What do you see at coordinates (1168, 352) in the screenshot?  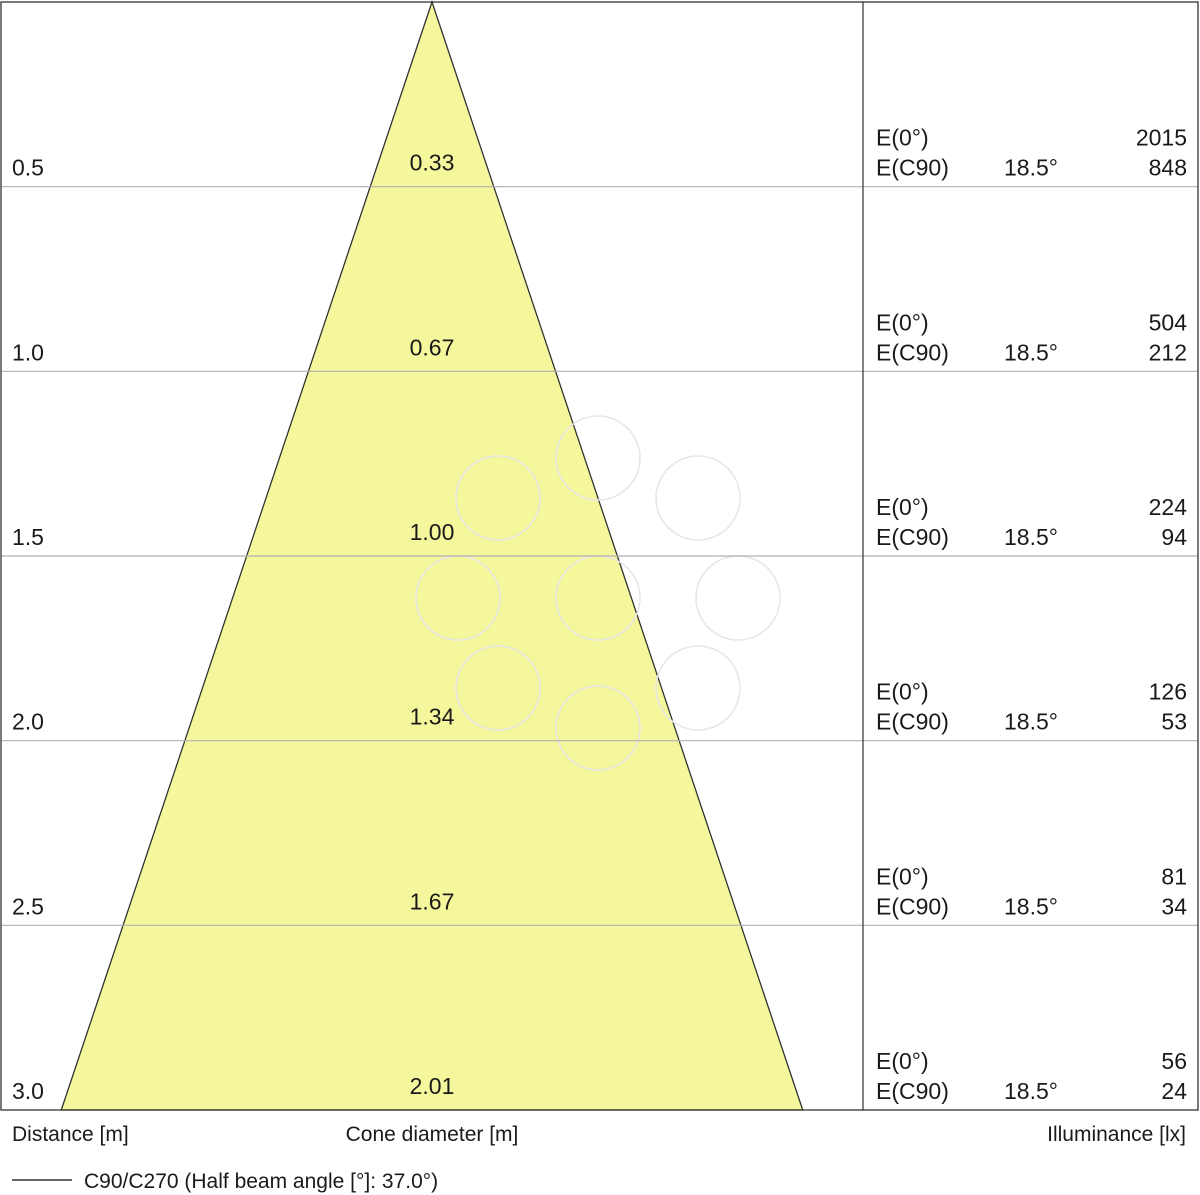 I see `ec90-value: 212` at bounding box center [1168, 352].